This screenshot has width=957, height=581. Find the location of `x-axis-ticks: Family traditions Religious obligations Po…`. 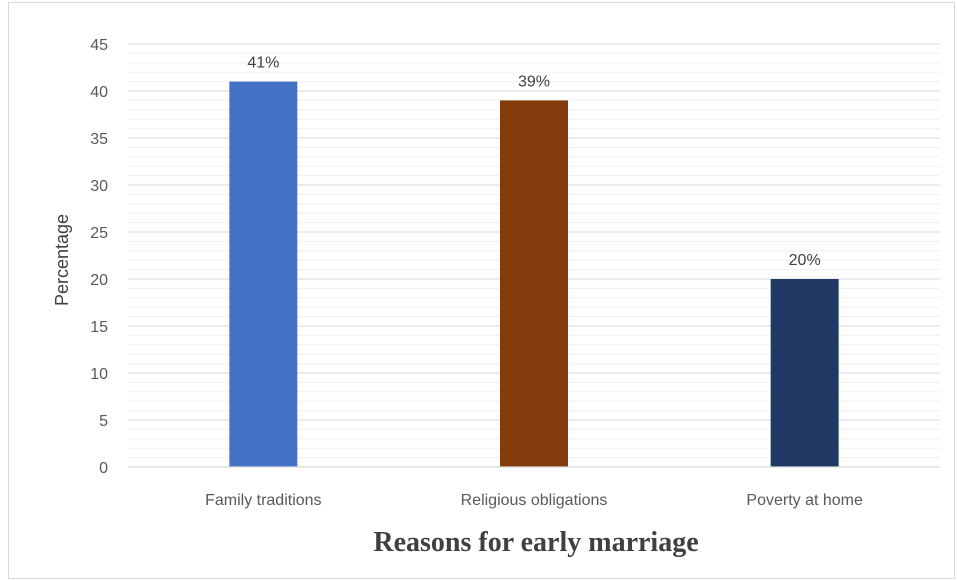

x-axis-ticks: Family traditions Religious obligations Po… is located at coordinates (534, 500).